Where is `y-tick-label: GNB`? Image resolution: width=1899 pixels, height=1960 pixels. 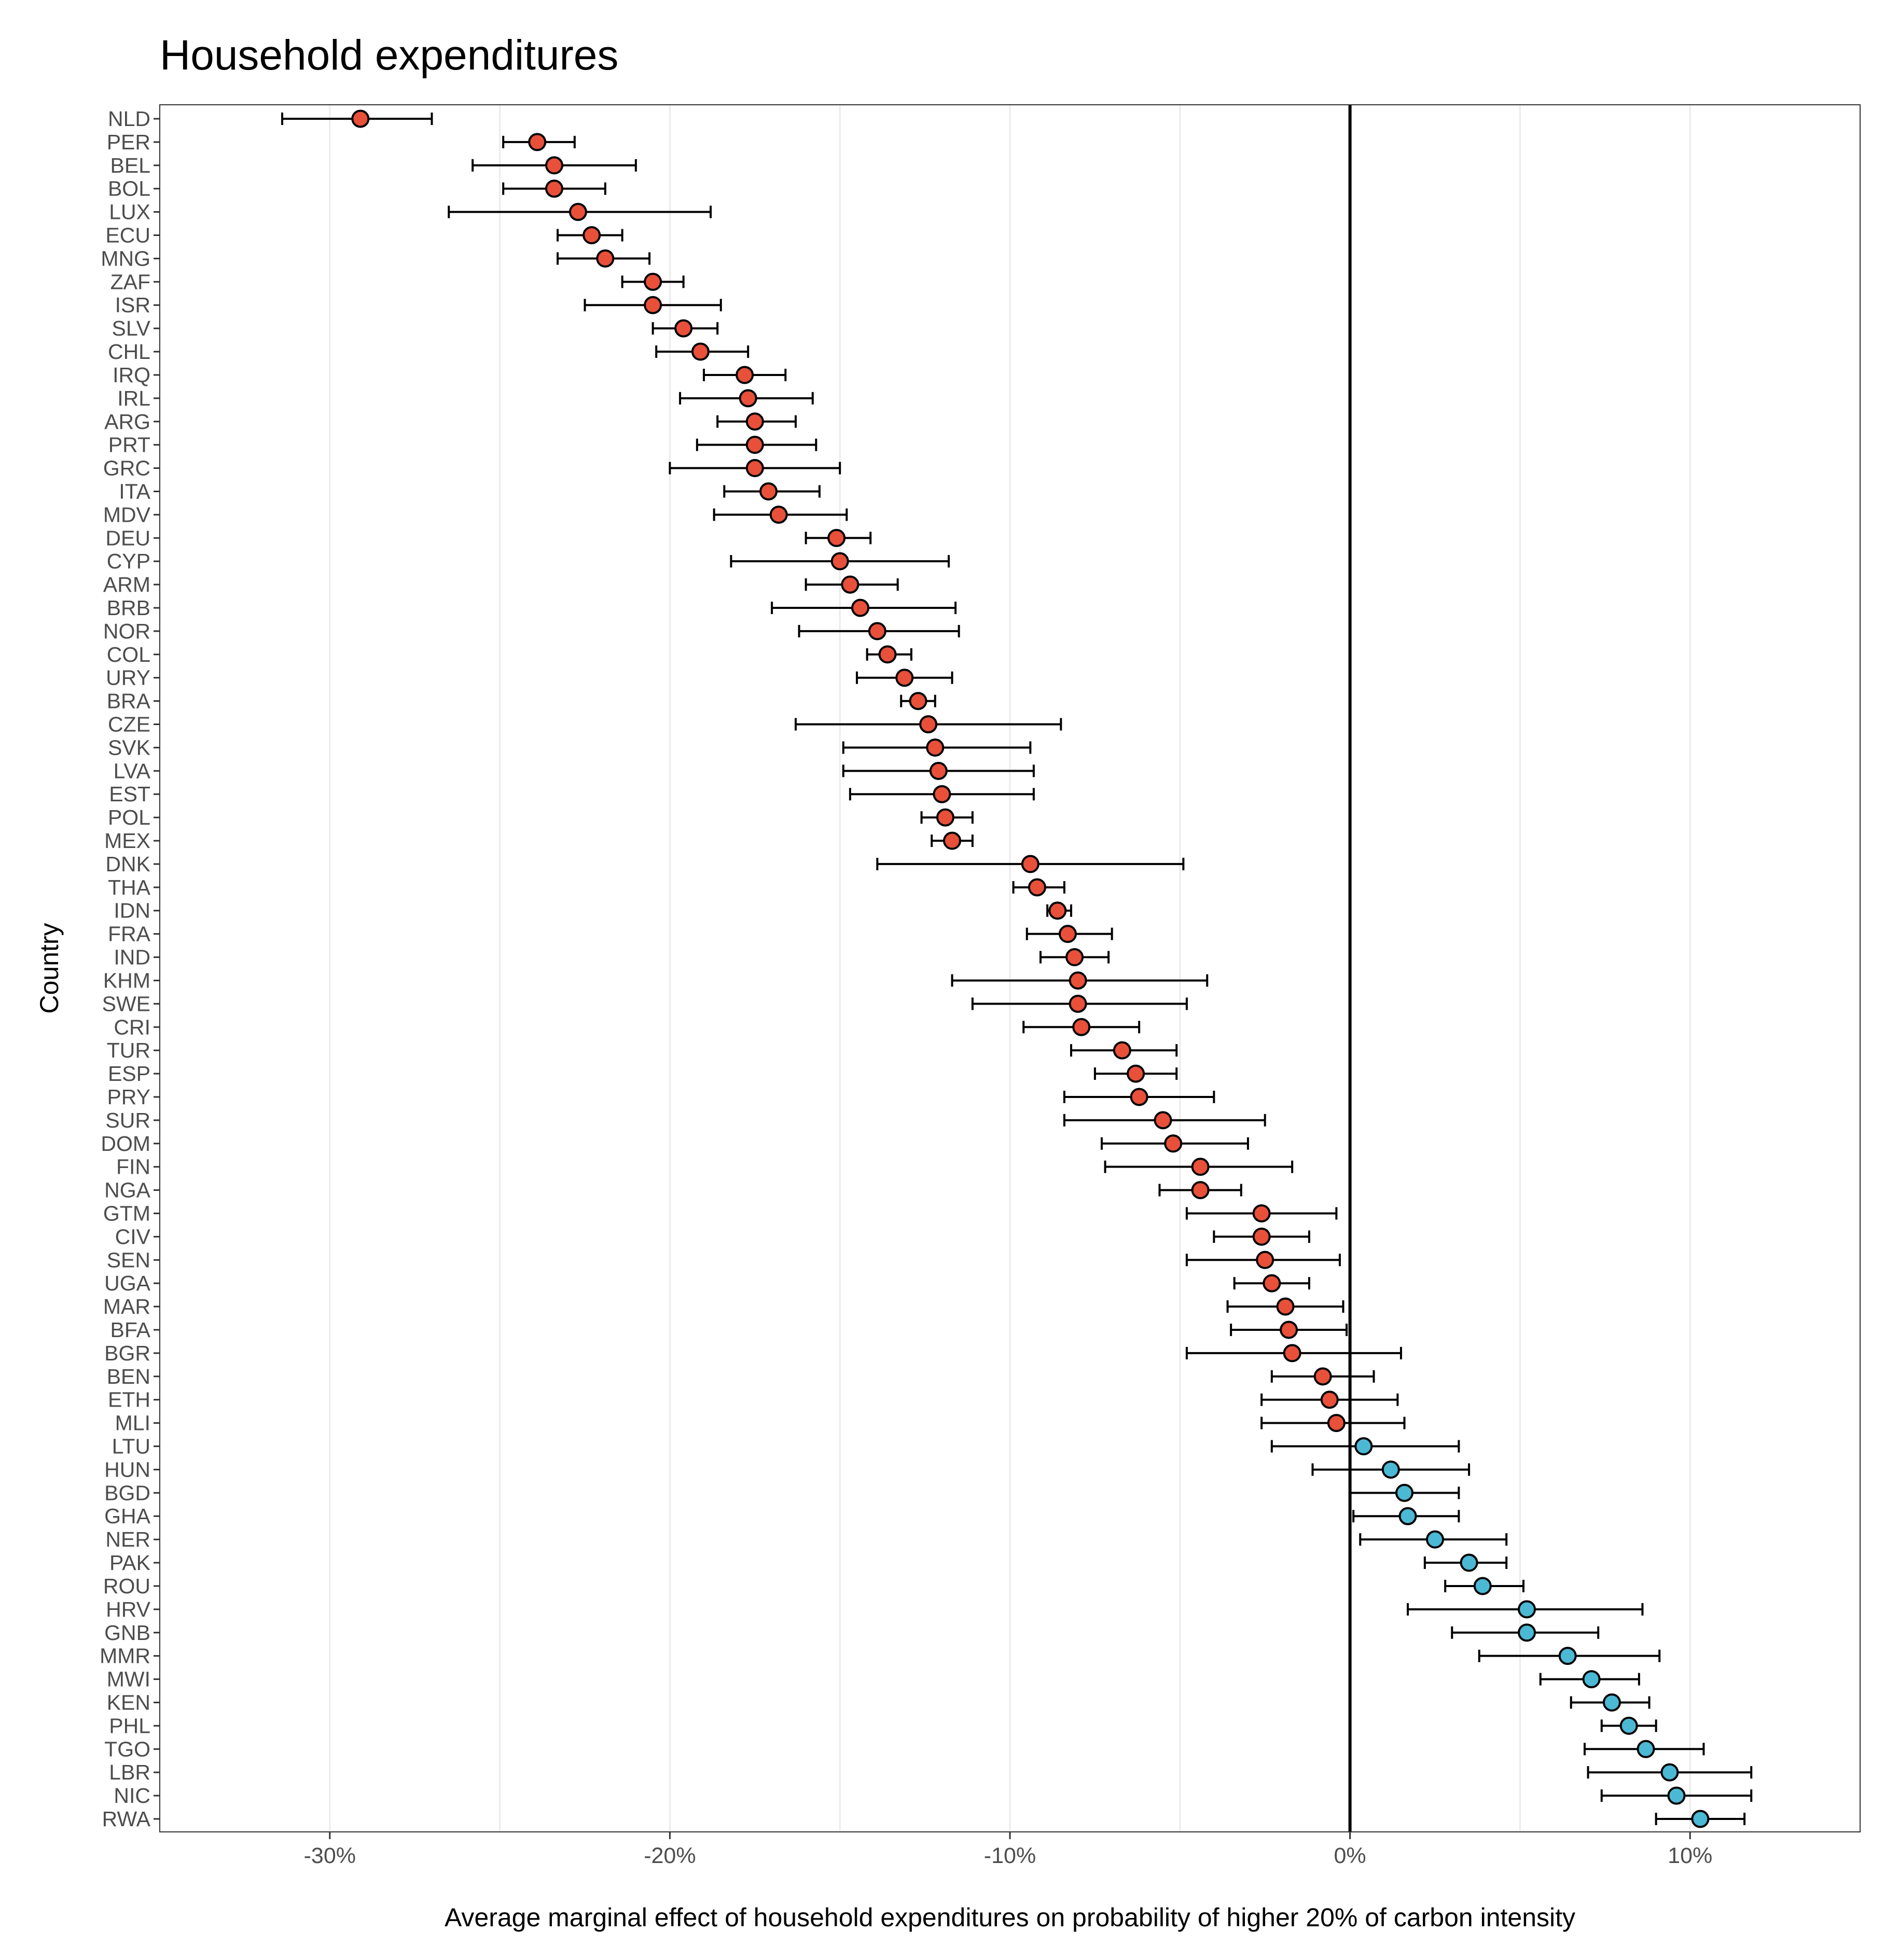
y-tick-label: GNB is located at coordinates (127, 1633).